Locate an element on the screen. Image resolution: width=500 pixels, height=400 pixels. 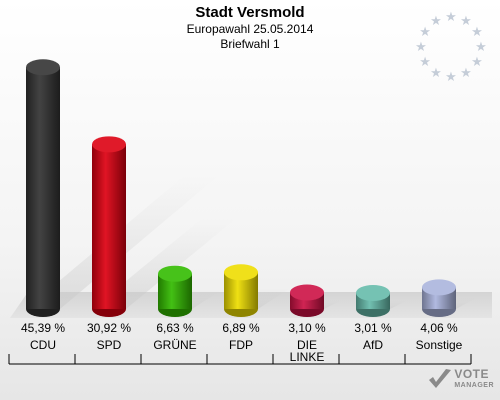
value-label: 30,92 % is located at coordinates (109, 328).